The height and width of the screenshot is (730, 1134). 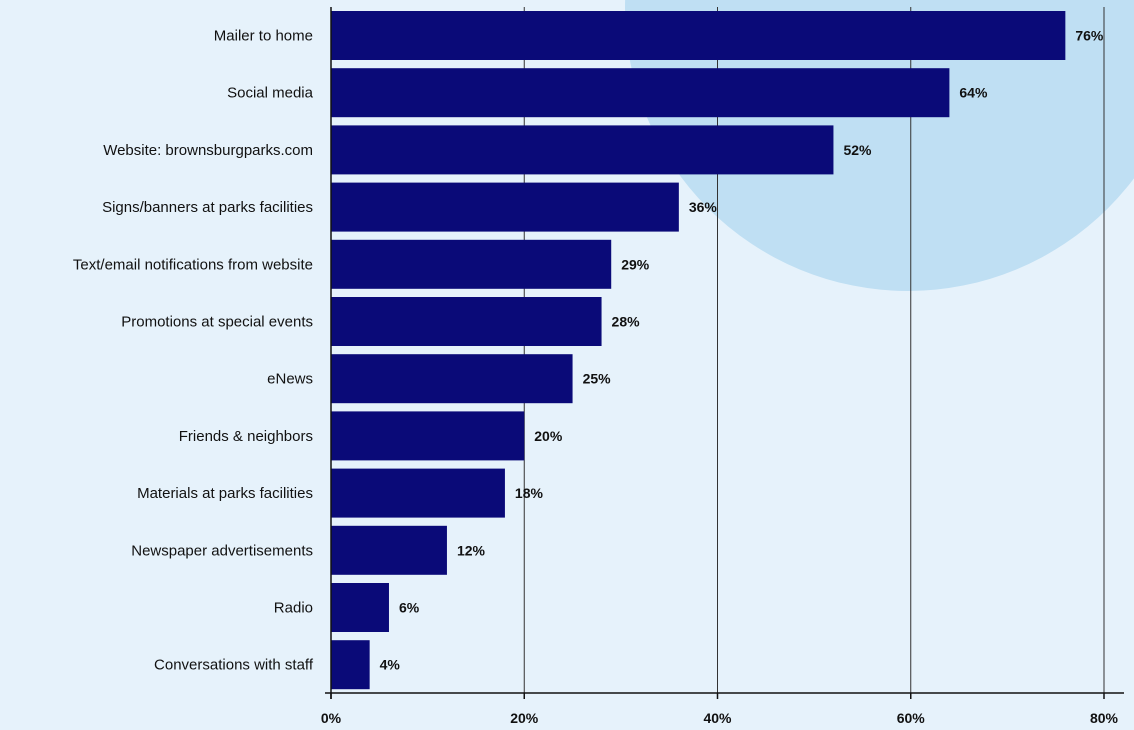 I want to click on value-label: 76%, so click(x=1089, y=36).